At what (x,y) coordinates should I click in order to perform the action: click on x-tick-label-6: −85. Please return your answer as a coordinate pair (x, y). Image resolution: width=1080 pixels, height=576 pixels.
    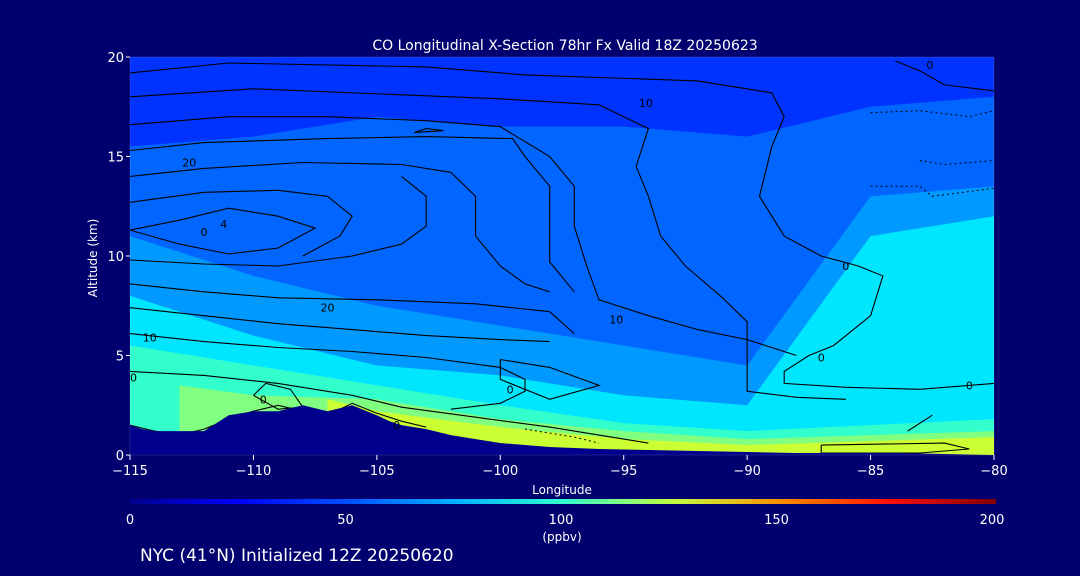
    Looking at the image, I should click on (870, 471).